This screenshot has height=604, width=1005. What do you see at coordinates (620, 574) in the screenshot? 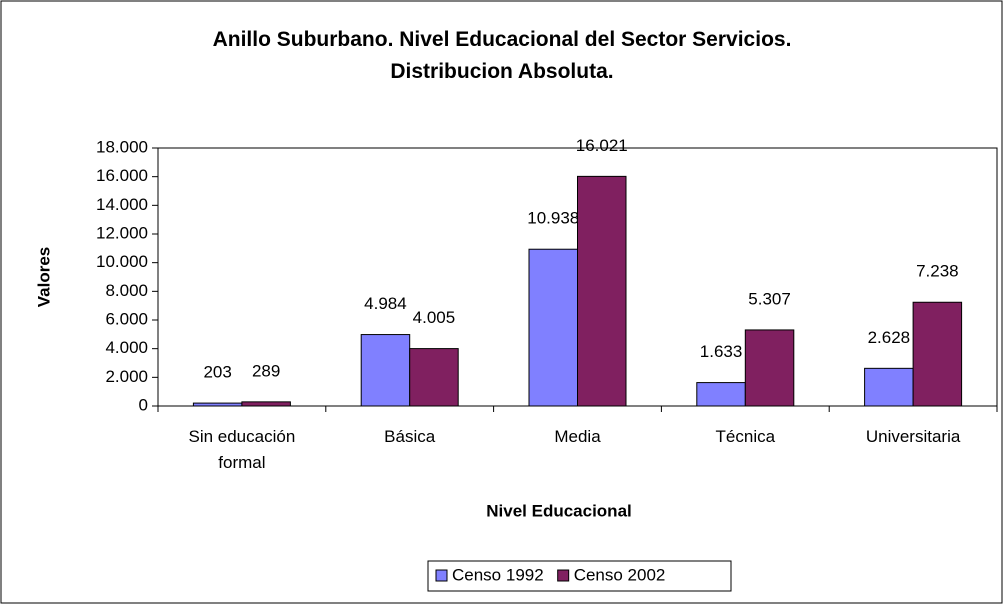
I see `legend-label: Censo 2002` at bounding box center [620, 574].